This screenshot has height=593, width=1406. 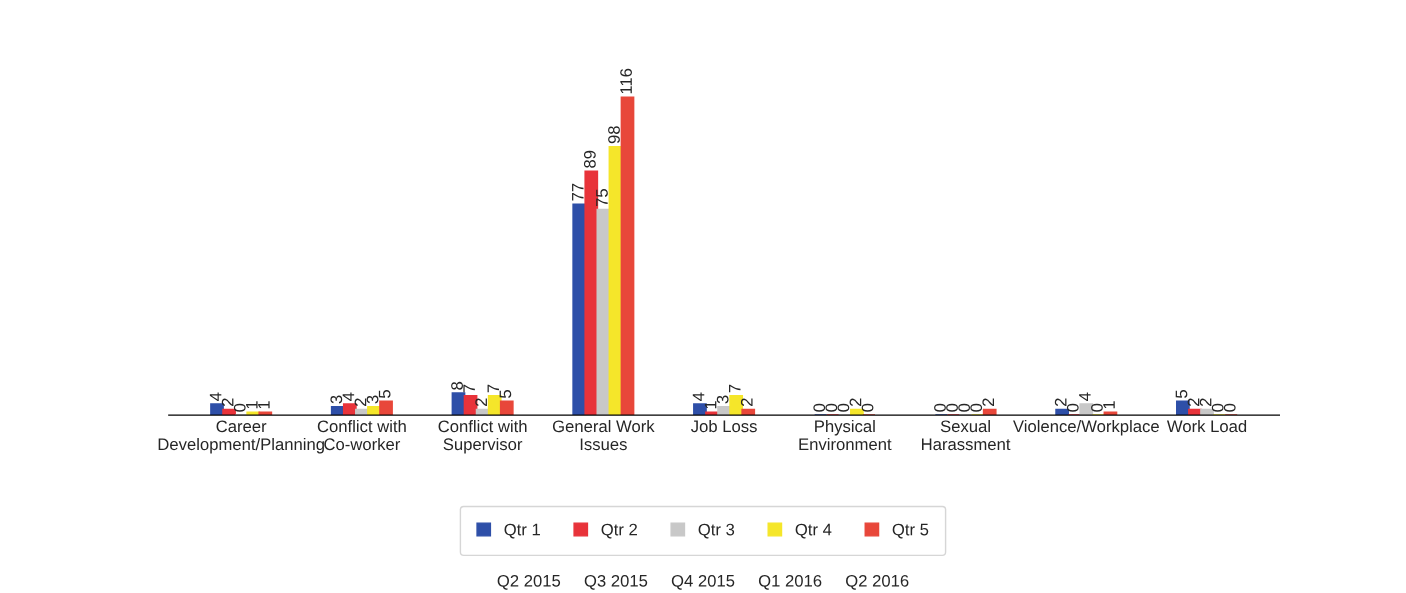 What do you see at coordinates (910, 531) in the screenshot?
I see `legend-label: Qtr 5` at bounding box center [910, 531].